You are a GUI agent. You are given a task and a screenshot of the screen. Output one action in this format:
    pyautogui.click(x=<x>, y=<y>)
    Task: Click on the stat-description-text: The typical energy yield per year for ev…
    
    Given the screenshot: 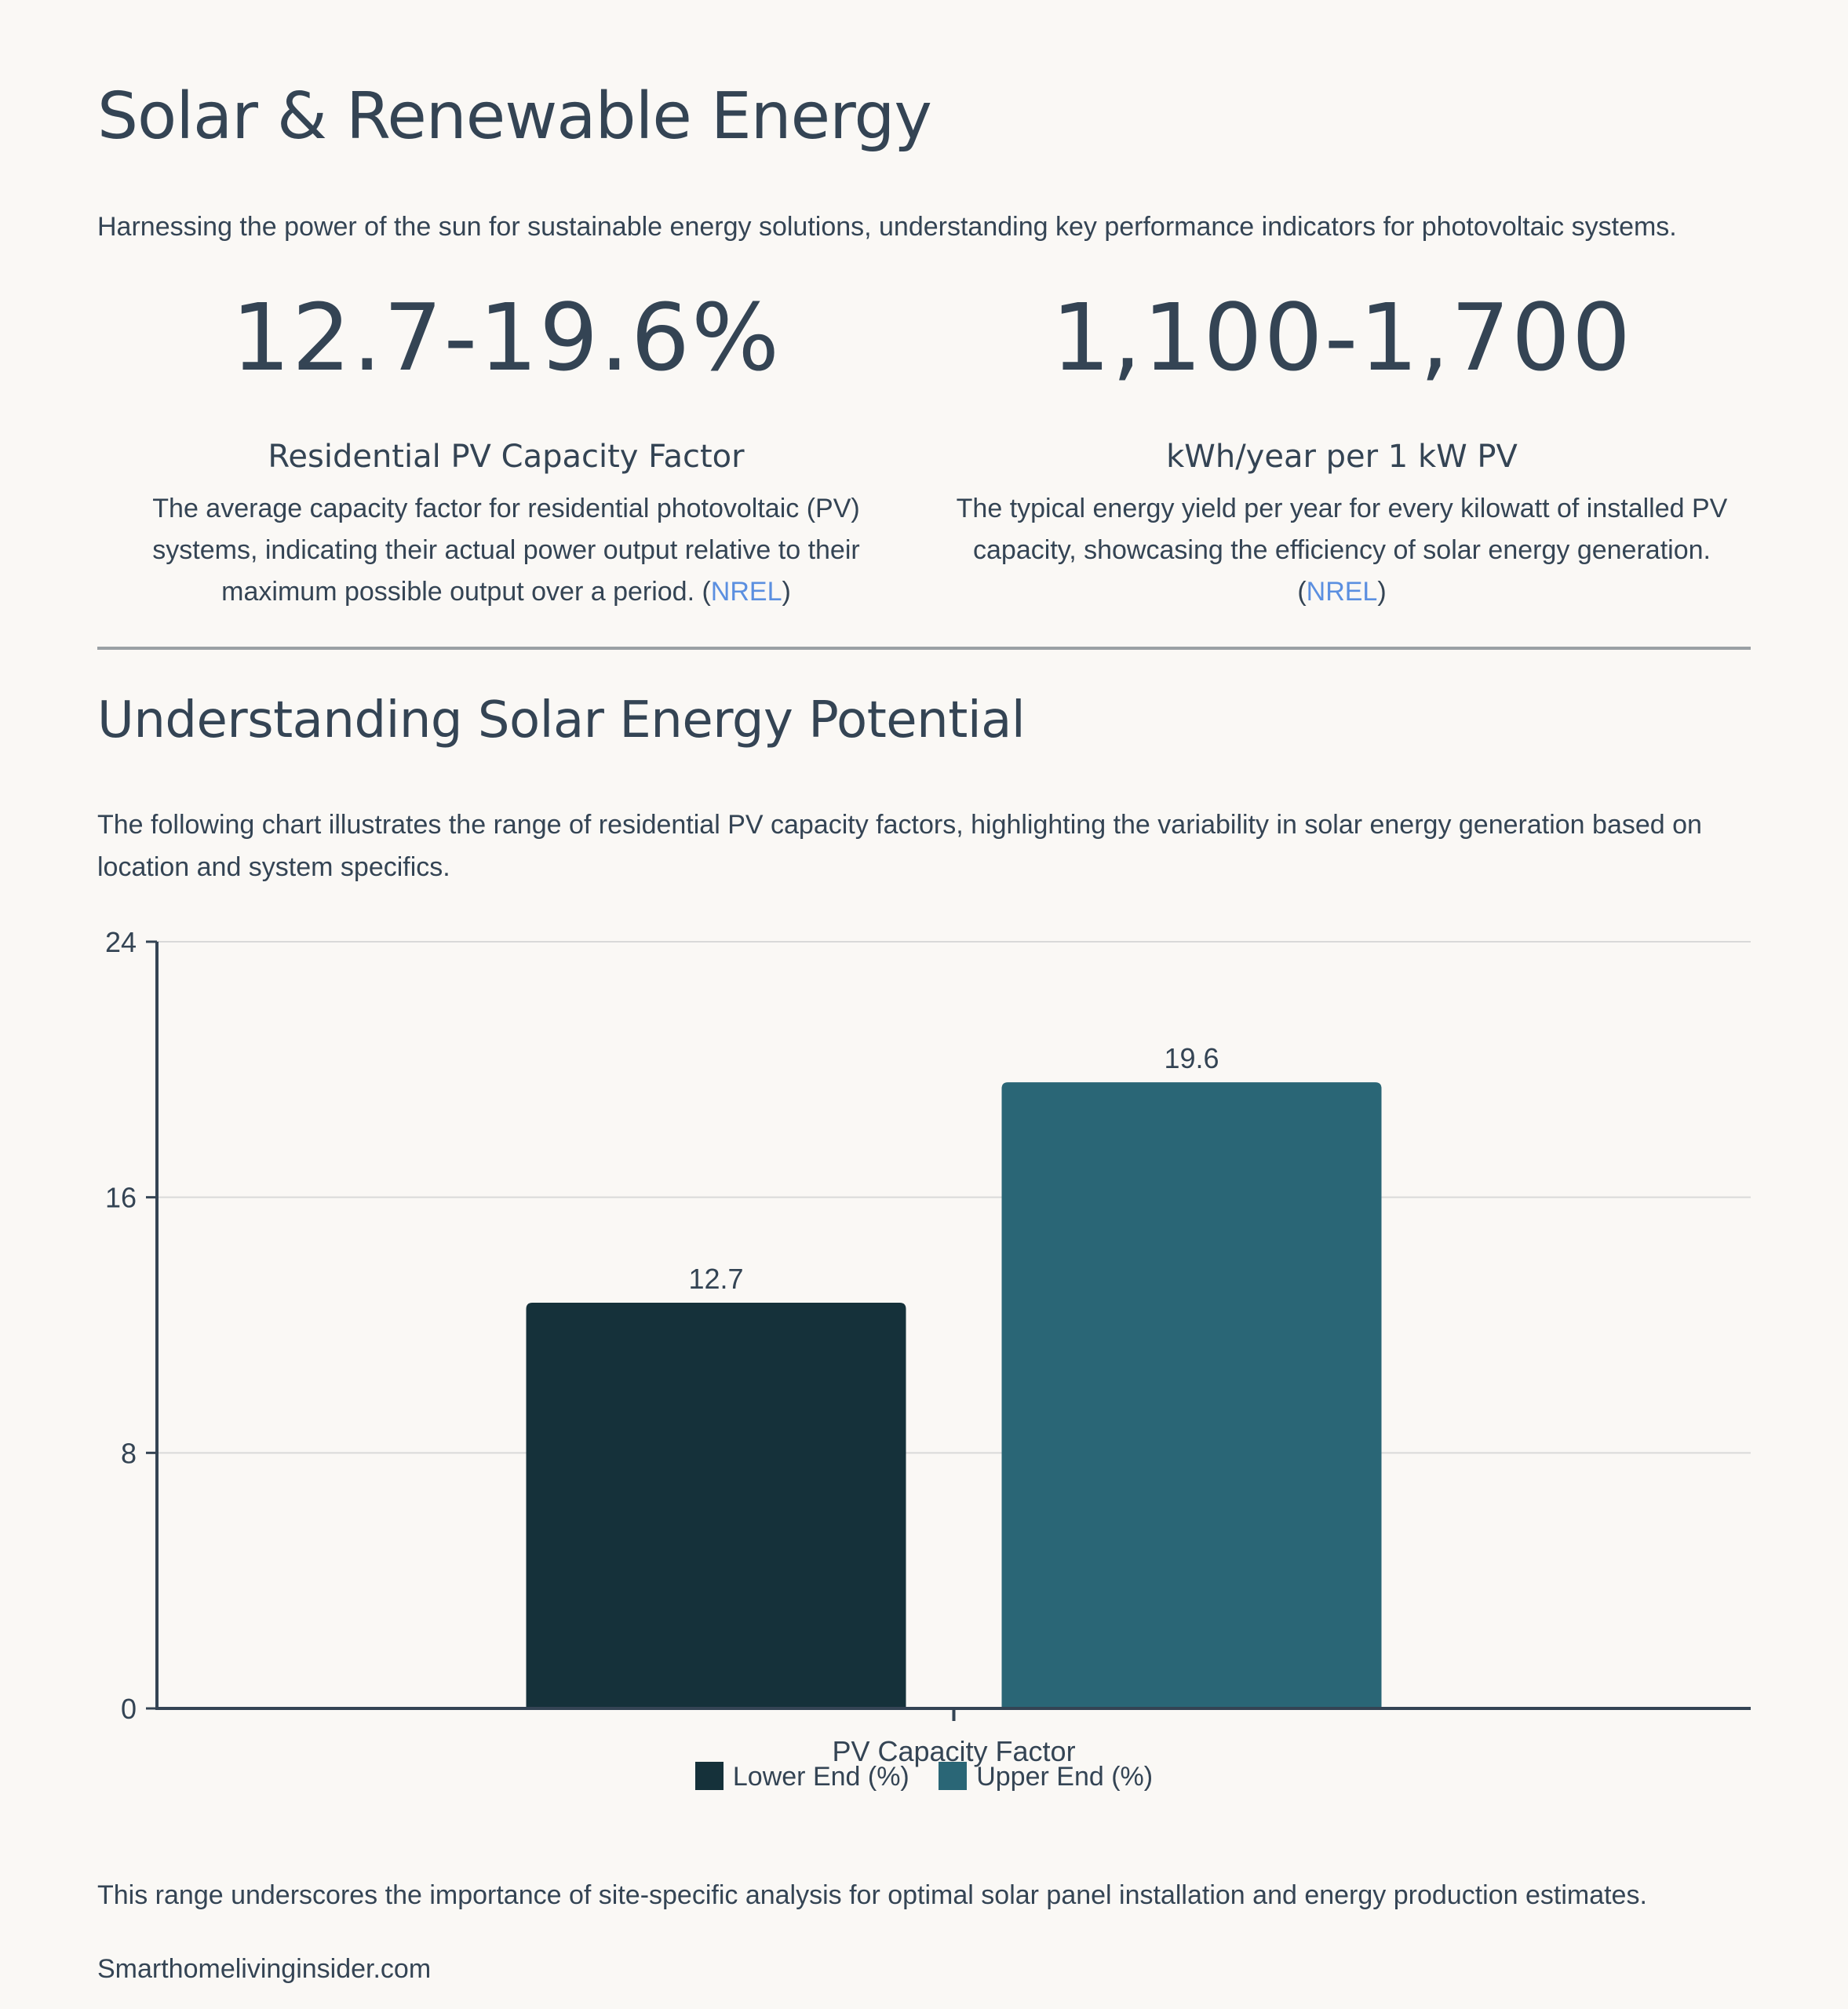 What is the action you would take?
    pyautogui.click(x=1342, y=550)
    